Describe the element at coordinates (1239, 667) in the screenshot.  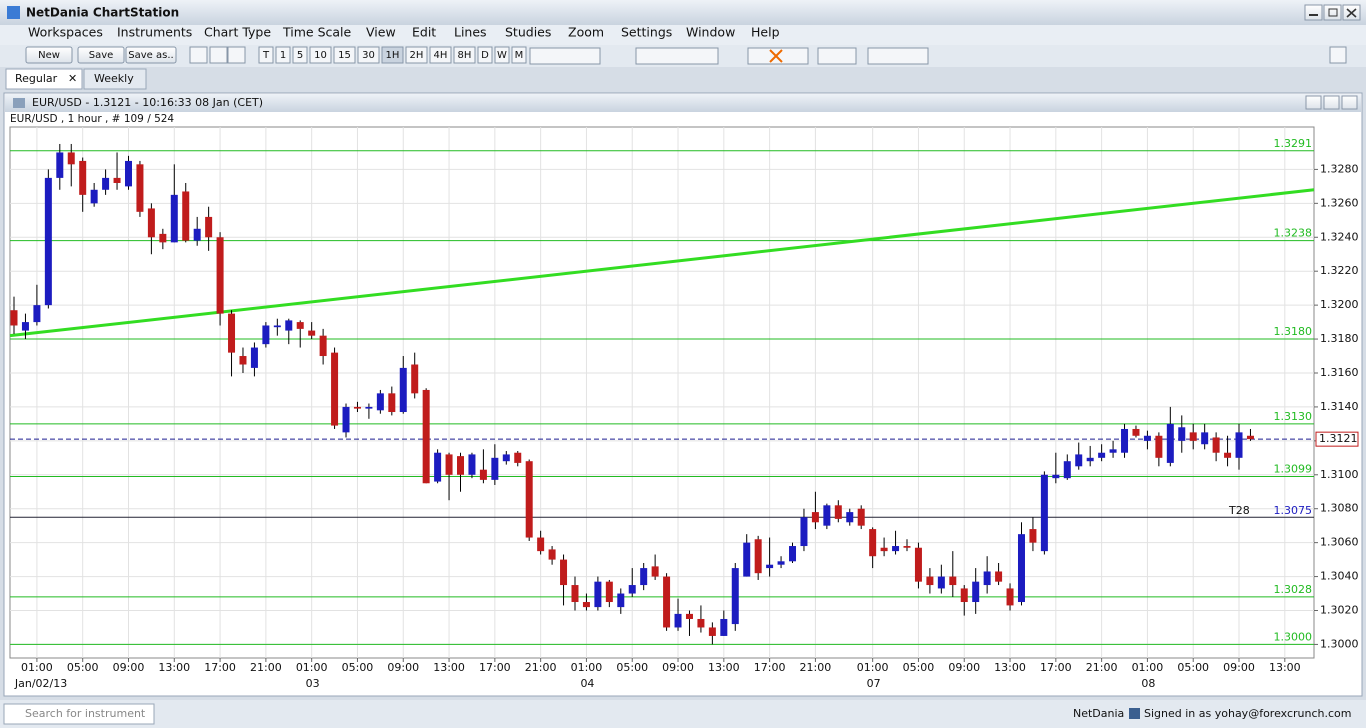
I see `x-tick-label: 09:00` at that location.